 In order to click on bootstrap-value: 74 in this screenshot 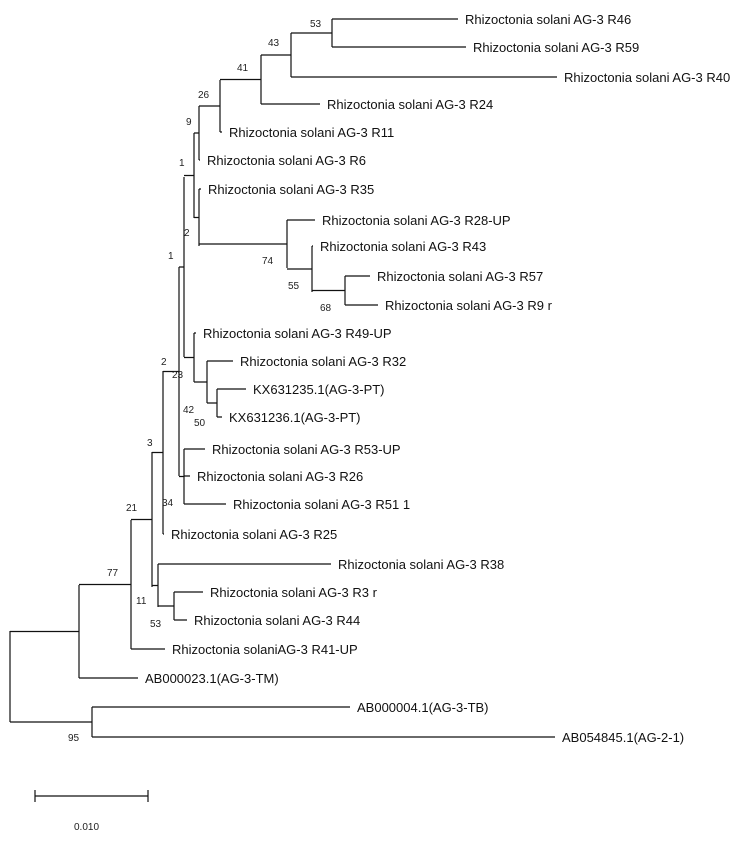, I will do `click(268, 261)`.